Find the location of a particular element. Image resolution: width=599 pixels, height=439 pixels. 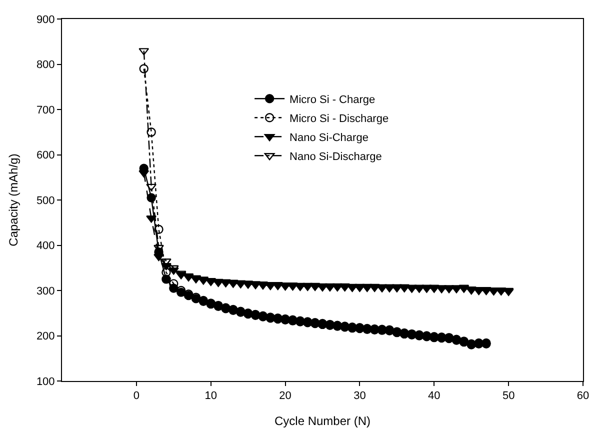

x-tick-label: 60 is located at coordinates (583, 396).